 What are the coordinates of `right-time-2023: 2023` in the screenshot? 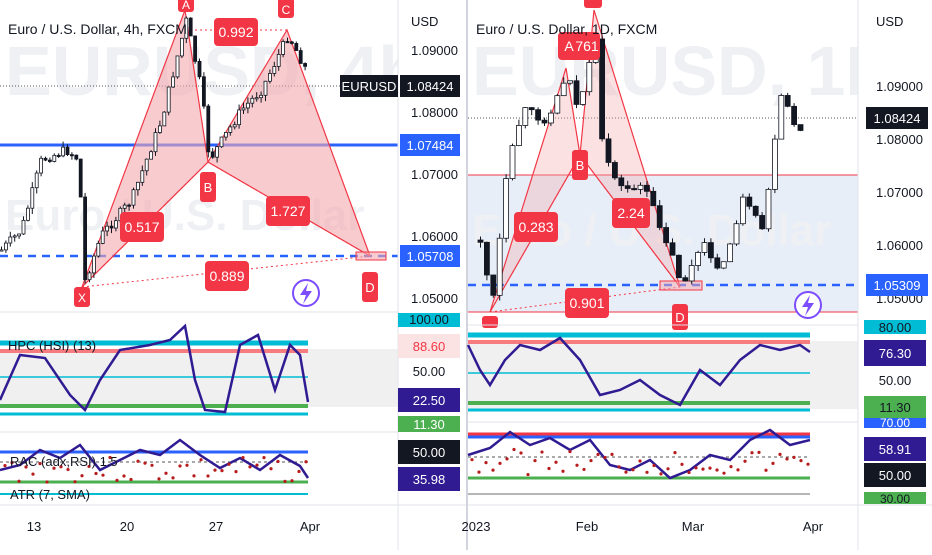 It's located at (476, 526).